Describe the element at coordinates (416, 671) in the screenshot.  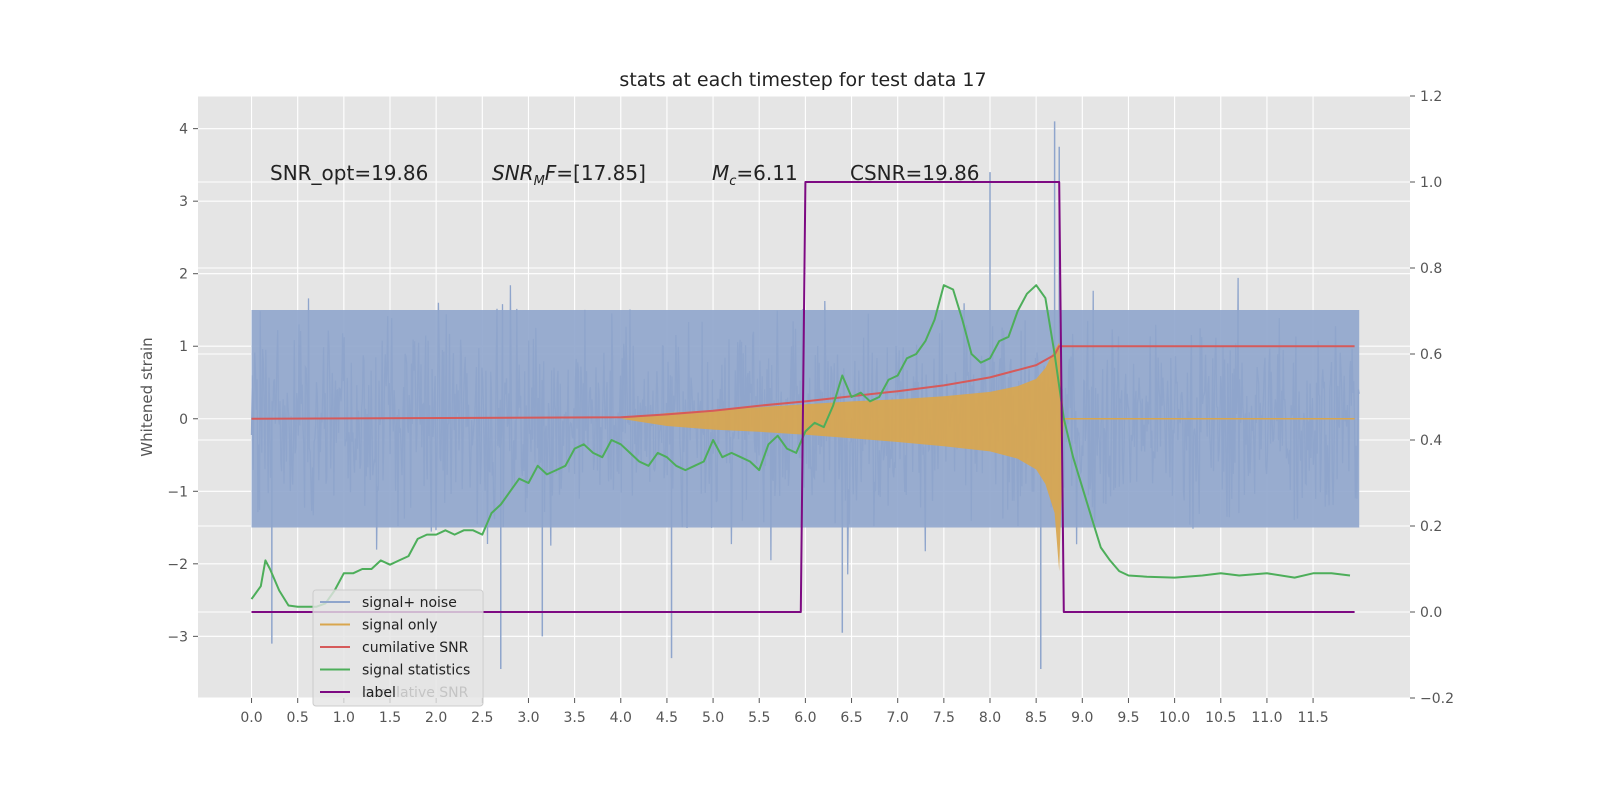
I see `legend-label: signal statistics` at that location.